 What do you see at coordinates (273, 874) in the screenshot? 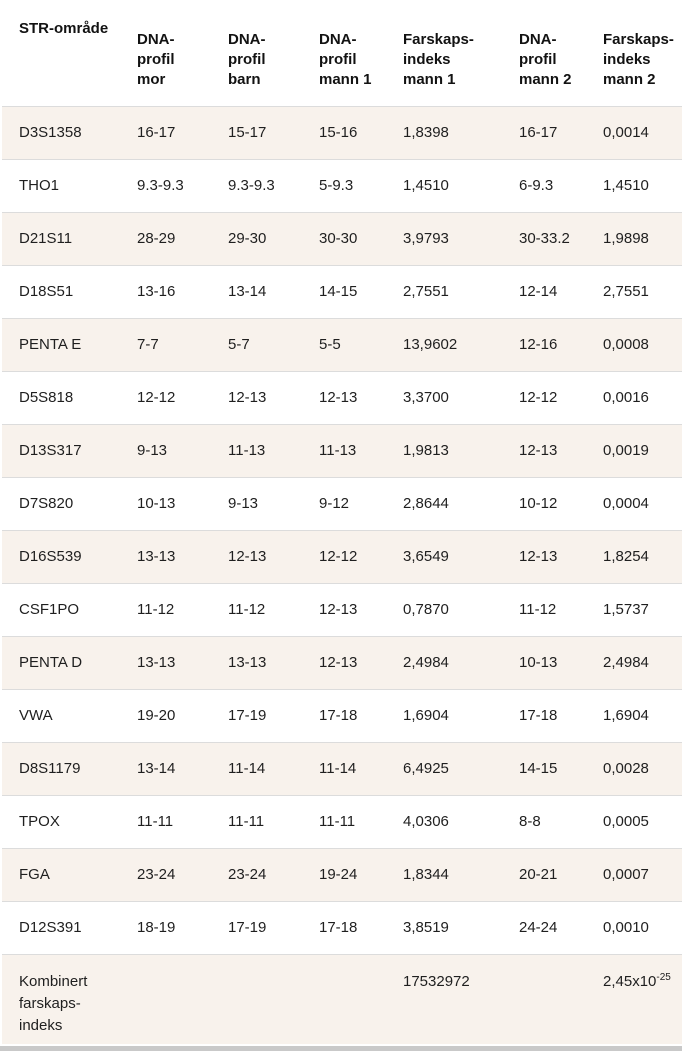
I see `cell-dna-profil-barn: 23-24` at bounding box center [273, 874].